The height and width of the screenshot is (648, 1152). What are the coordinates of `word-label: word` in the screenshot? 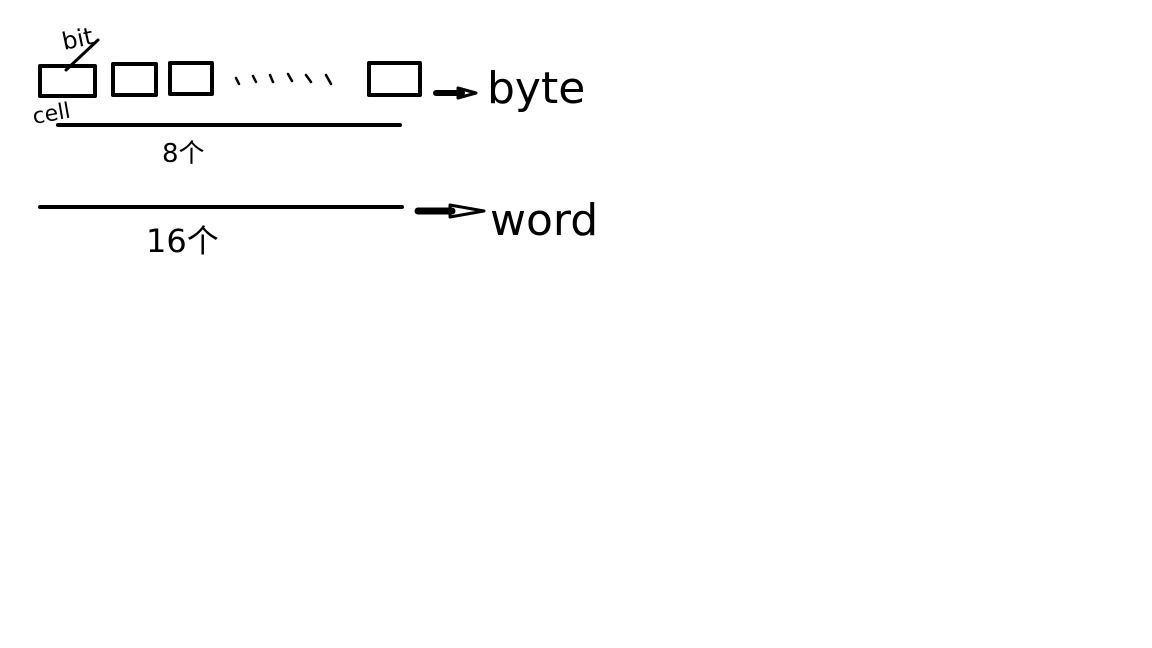 It's located at (544, 220).